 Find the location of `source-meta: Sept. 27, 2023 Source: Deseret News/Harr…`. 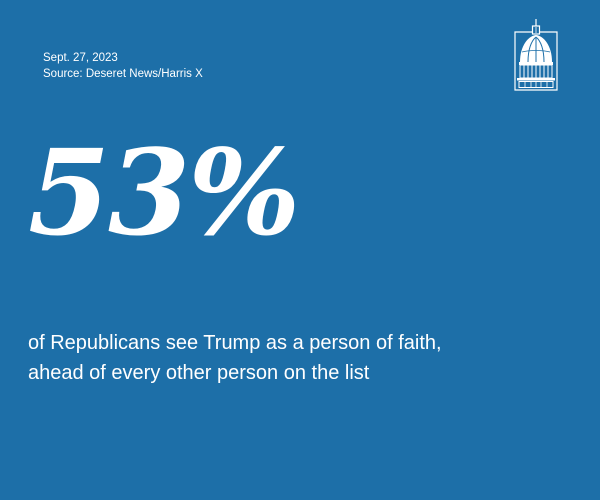

source-meta: Sept. 27, 2023 Source: Deseret News/Harr… is located at coordinates (123, 66).